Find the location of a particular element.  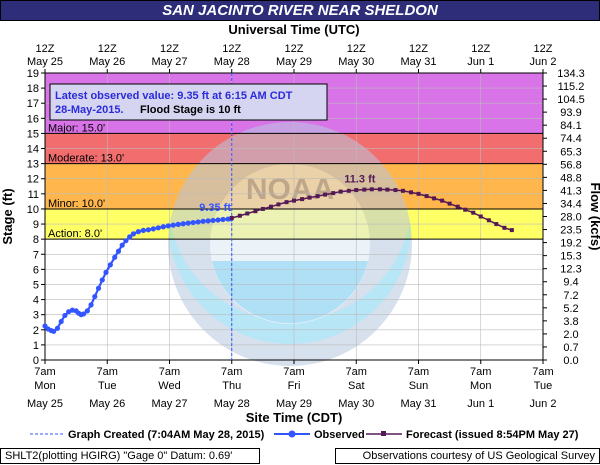

bottom-tick-time-1: 7am is located at coordinates (107, 372).